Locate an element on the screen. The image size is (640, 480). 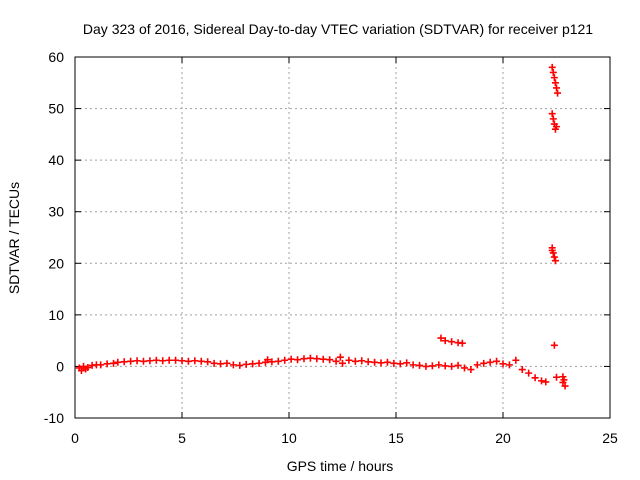
x-axis-label: GPS time / hours is located at coordinates (340, 466).